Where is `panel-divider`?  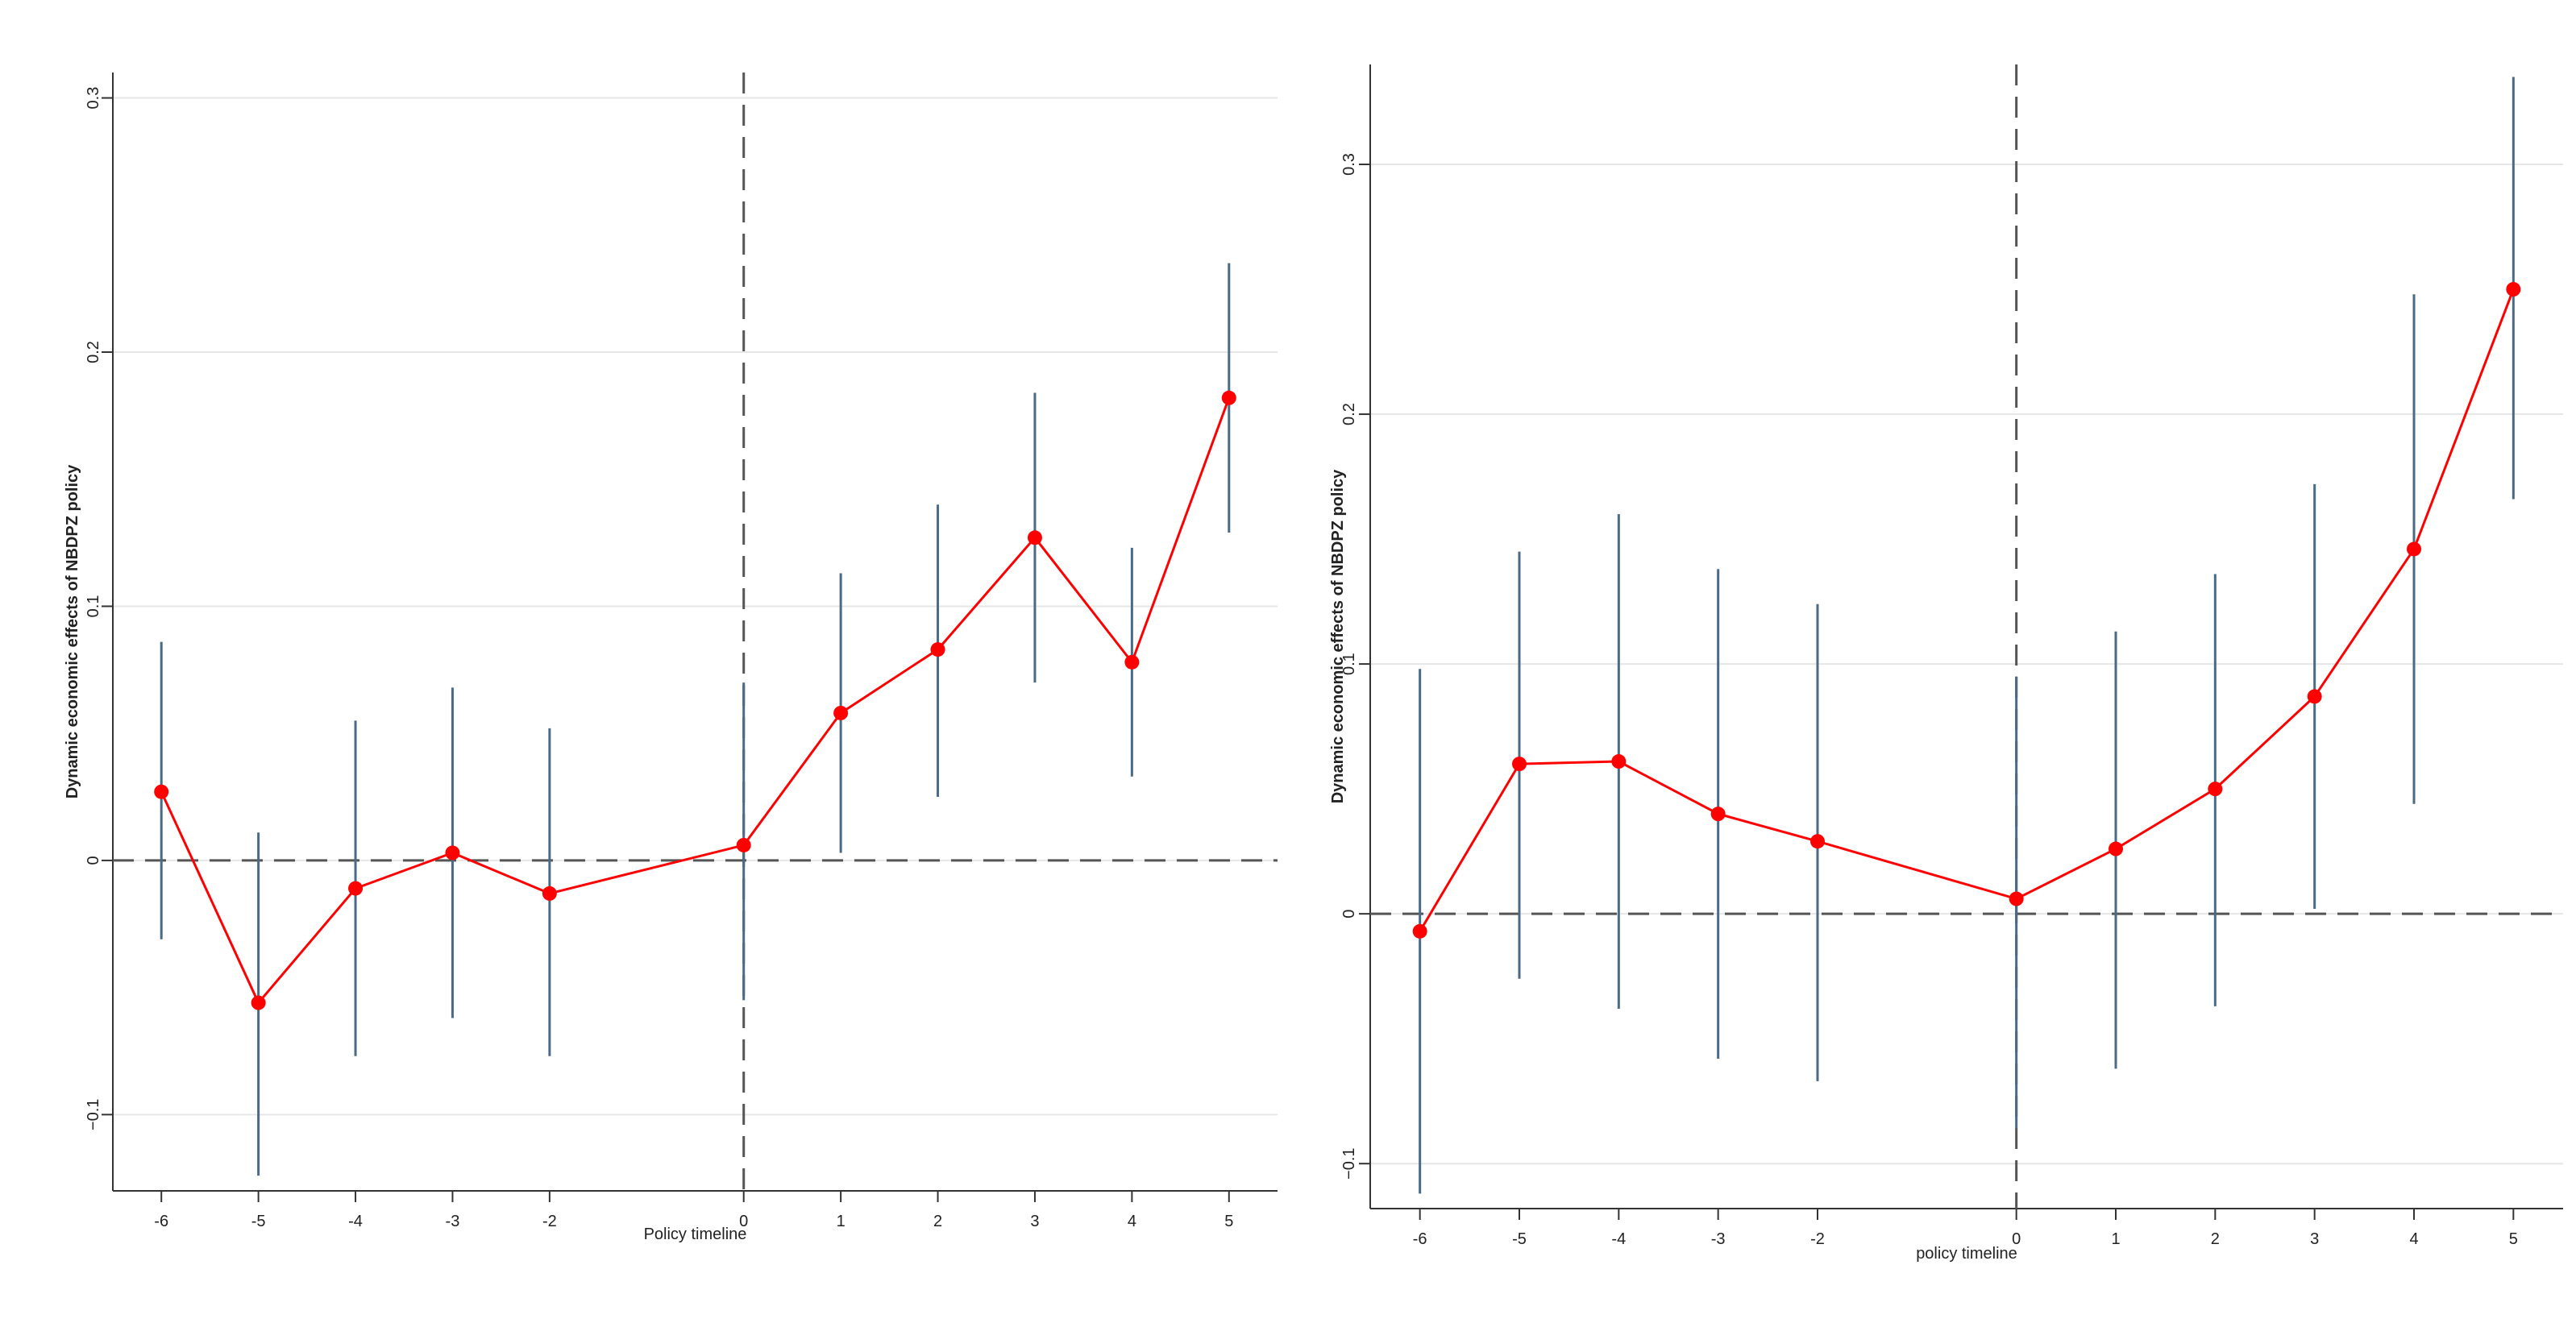 panel-divider is located at coordinates (1297, 661).